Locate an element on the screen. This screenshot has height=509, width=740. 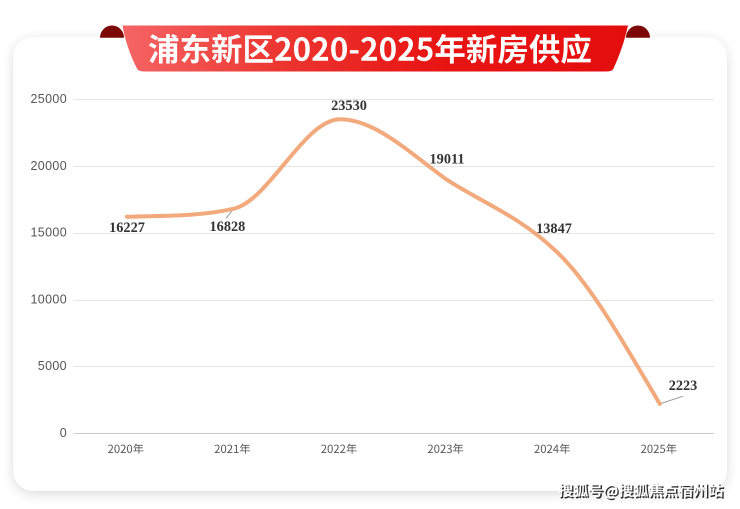
svg-text: 19011 is located at coordinates (447, 160).